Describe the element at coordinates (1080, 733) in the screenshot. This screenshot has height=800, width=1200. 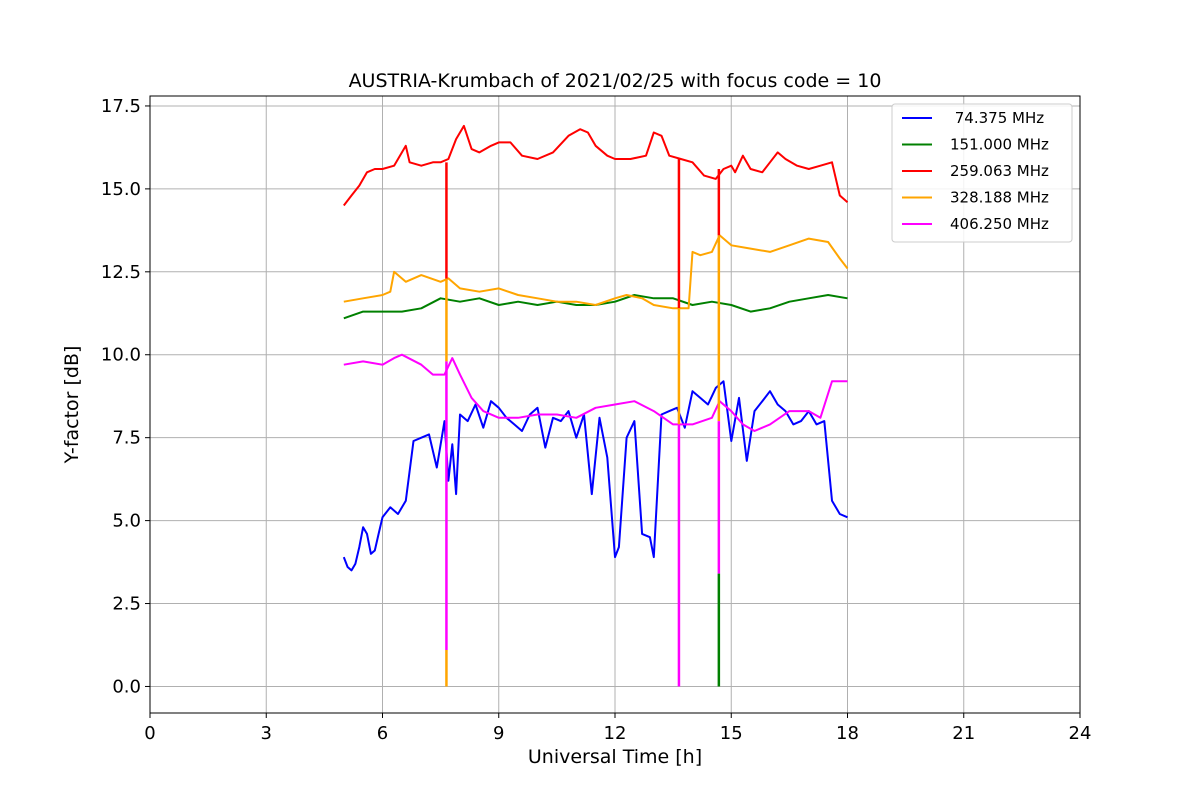
I see `x-tick-label: 24` at that location.